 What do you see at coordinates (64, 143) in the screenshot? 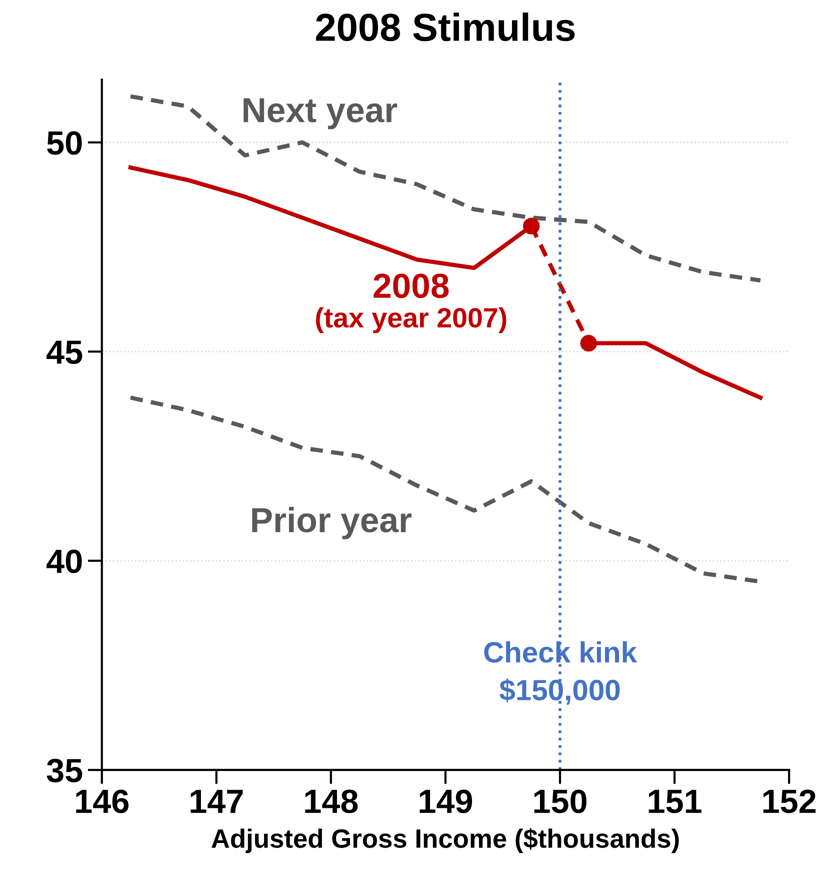
I see `y-tick-label: 50` at bounding box center [64, 143].